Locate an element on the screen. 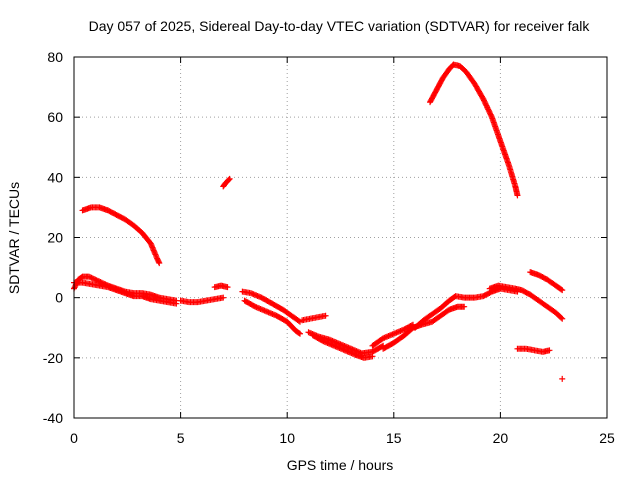 Image resolution: width=640 pixels, height=480 pixels. x-tick-label: 15 is located at coordinates (394, 438).